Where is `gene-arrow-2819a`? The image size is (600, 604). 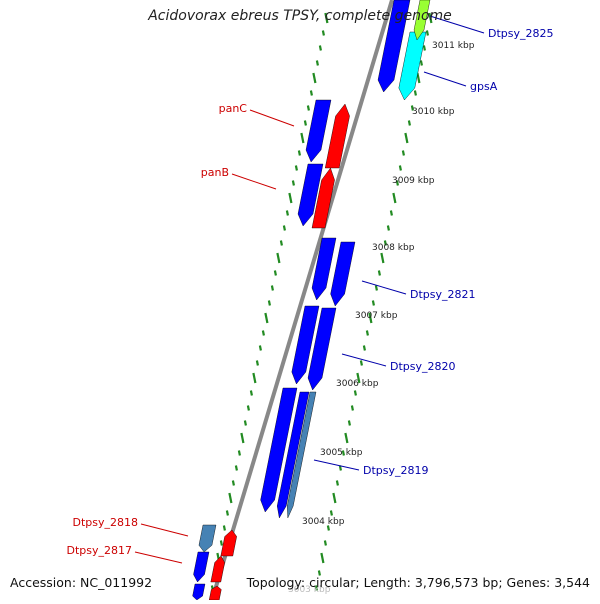
gene-arrow-2819a is located at coordinates (279, 450).